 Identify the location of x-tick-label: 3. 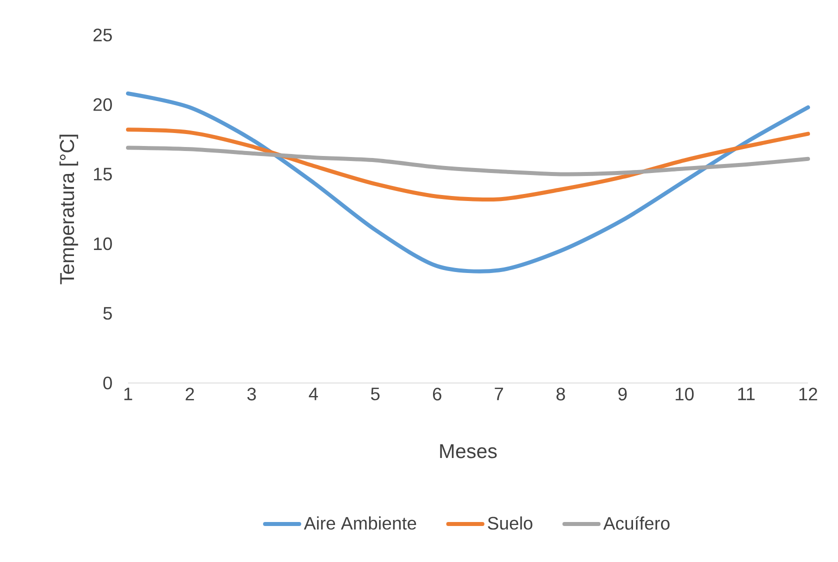
(251, 394).